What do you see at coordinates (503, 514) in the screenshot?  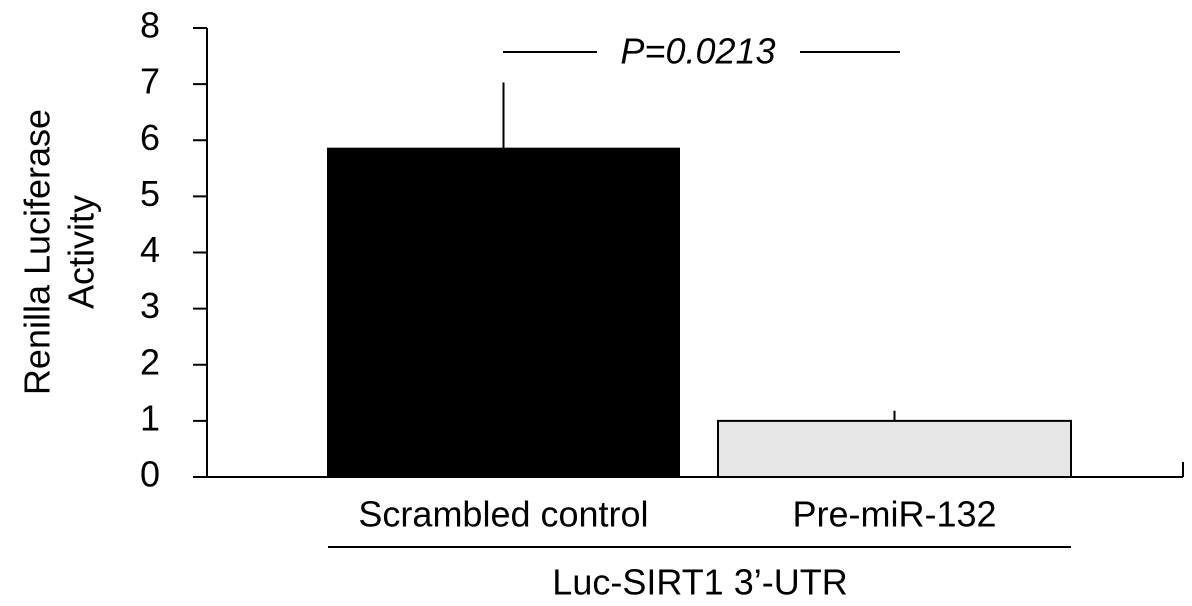 I see `x-tick-label: Scrambled control` at bounding box center [503, 514].